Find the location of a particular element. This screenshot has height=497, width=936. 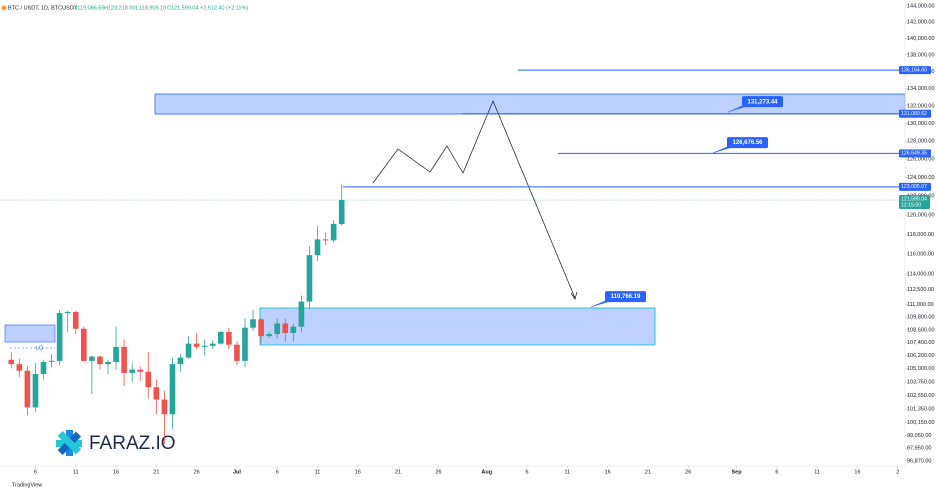

y-tick-label: 144,000.00 is located at coordinates (921, 6).